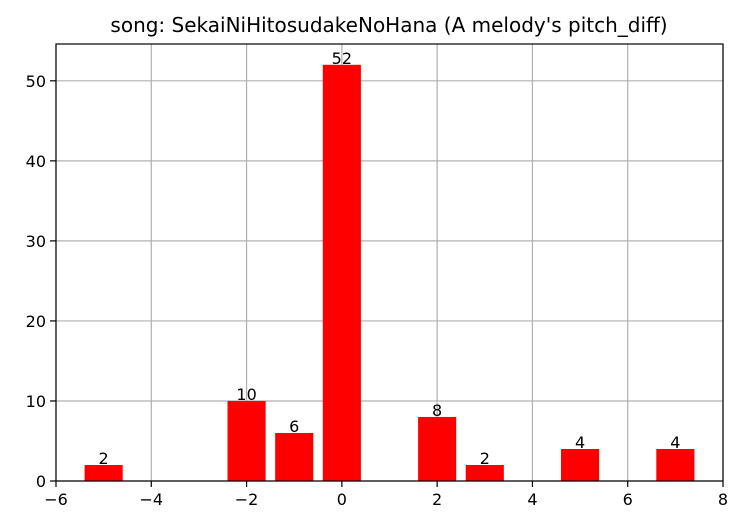  Describe the element at coordinates (56, 499) in the screenshot. I see `x-tick-label: −6` at that location.